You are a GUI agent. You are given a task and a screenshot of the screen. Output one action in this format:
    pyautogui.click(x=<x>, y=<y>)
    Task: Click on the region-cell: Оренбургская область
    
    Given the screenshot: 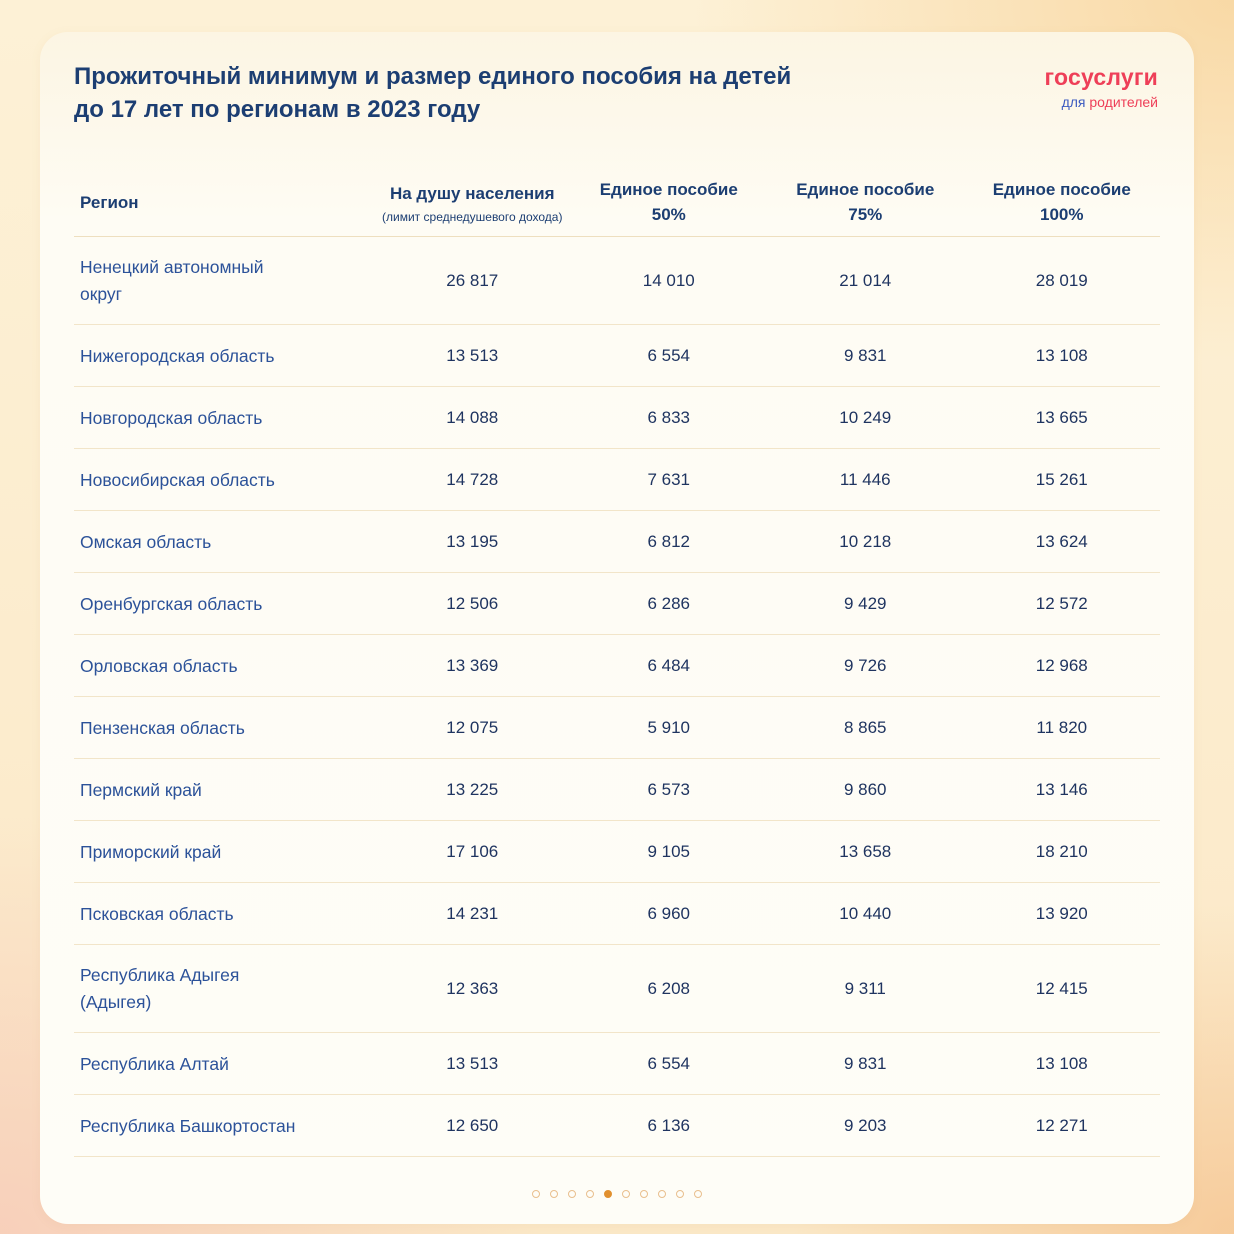 What is the action you would take?
    pyautogui.click(x=171, y=603)
    